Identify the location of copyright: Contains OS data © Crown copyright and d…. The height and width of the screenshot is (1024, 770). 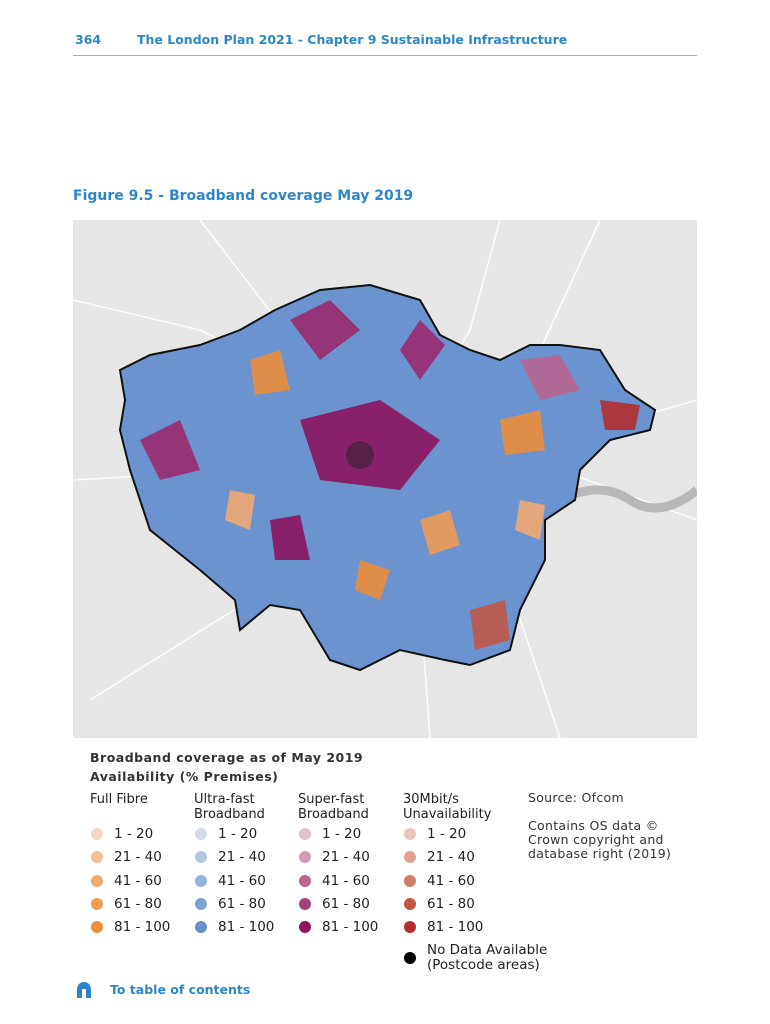
(600, 839).